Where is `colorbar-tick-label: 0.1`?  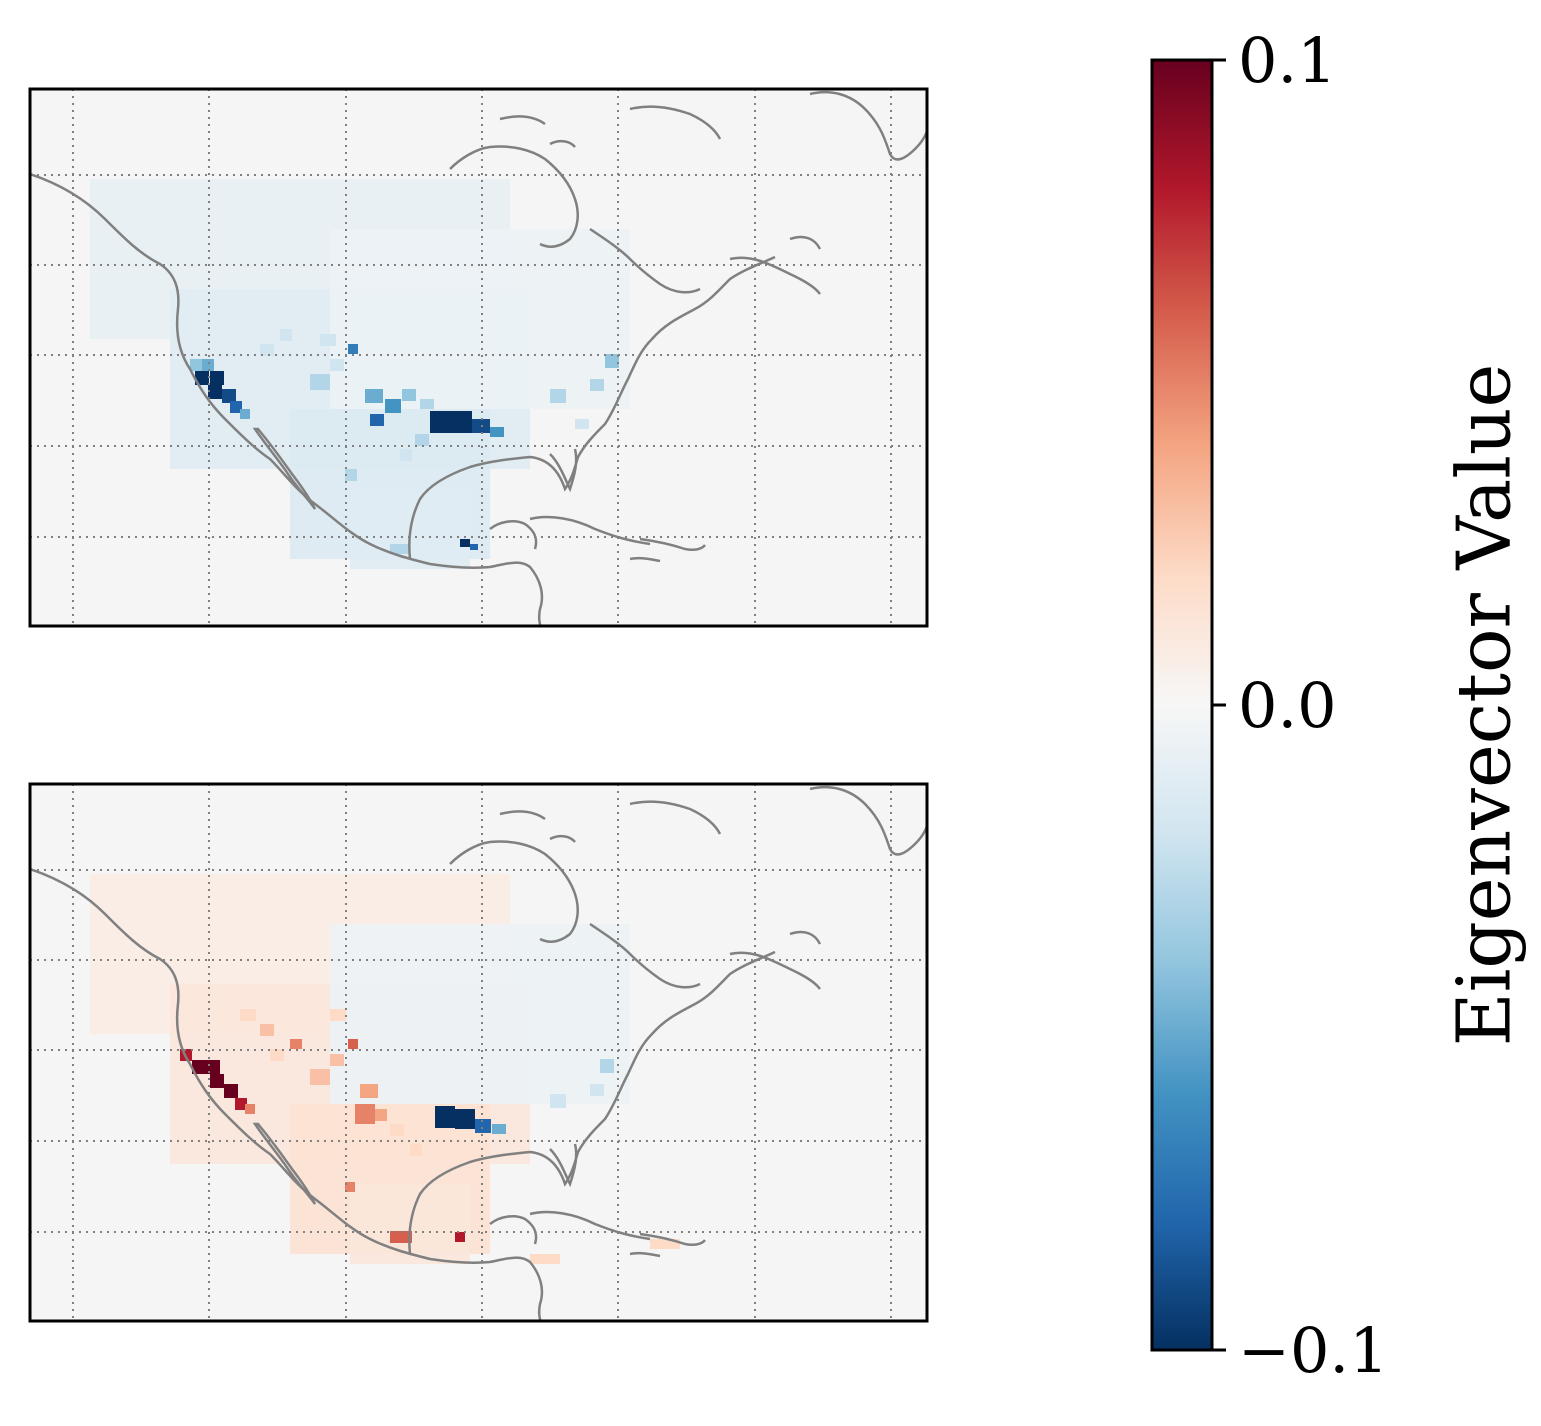 colorbar-tick-label: 0.1 is located at coordinates (1287, 60).